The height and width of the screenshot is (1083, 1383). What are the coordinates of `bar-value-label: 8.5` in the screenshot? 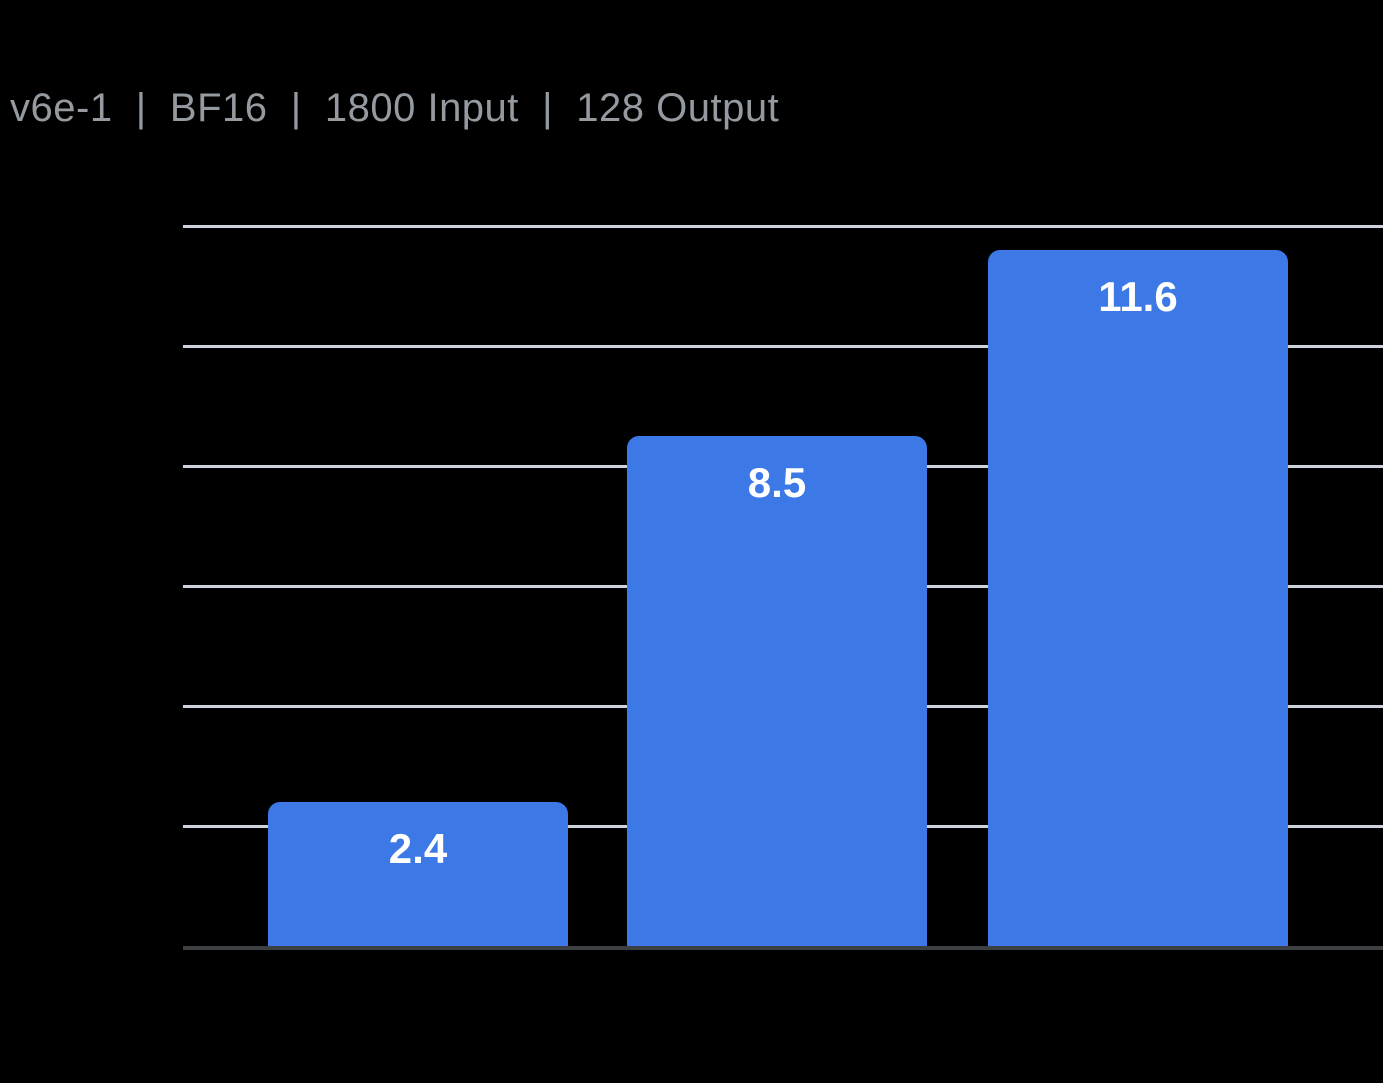 It's located at (777, 482).